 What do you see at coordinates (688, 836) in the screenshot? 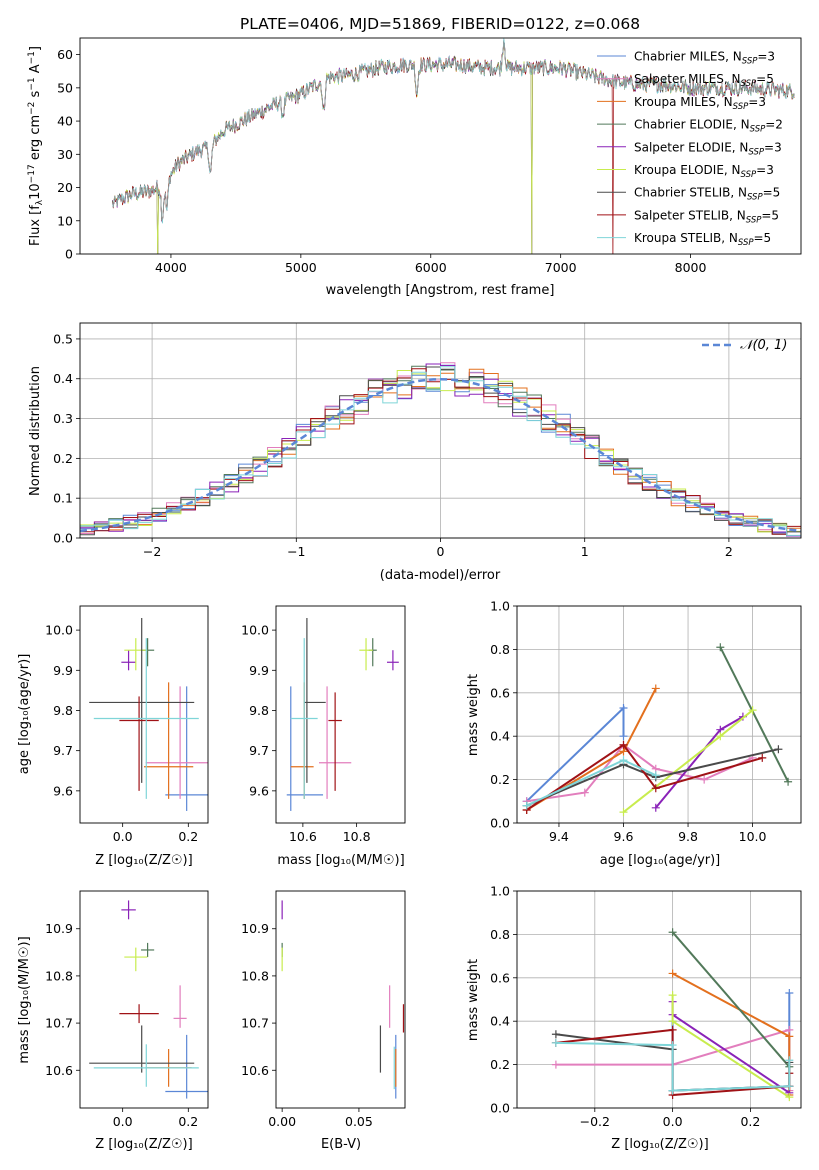
I see `weight-vs-age-x-tick-label: 9.8` at bounding box center [688, 836].